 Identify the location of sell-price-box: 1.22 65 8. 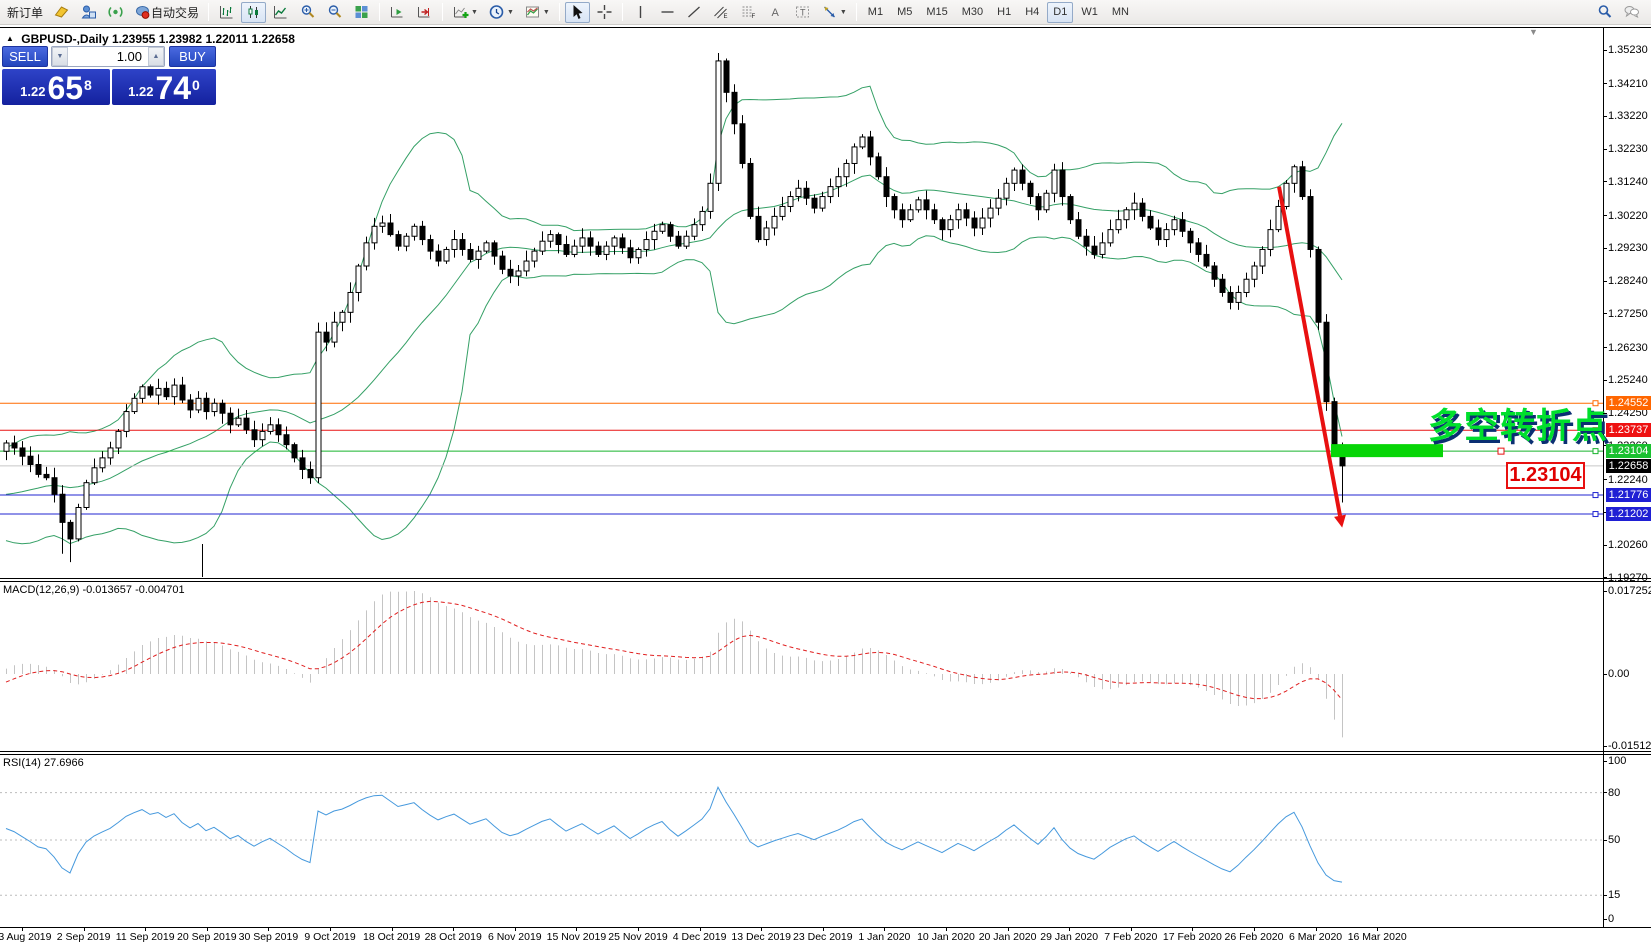
(56, 87).